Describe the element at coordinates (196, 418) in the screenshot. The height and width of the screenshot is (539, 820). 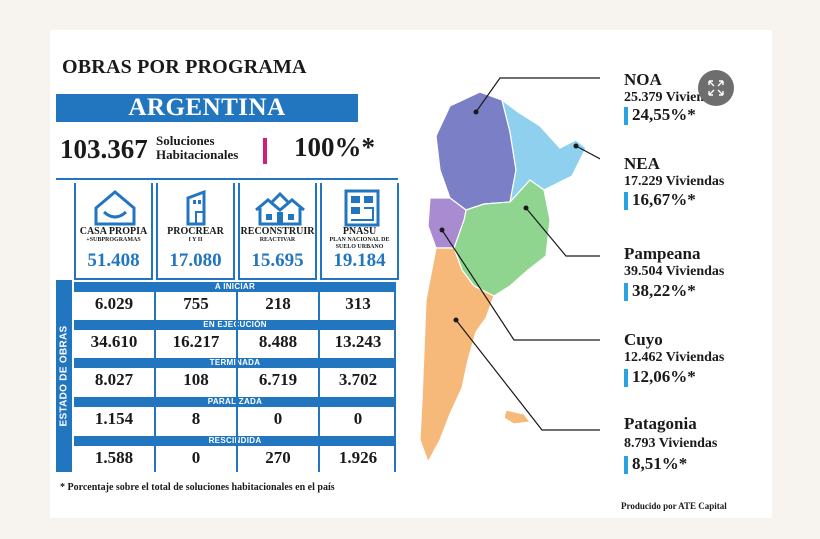
I see `table-cell: 8` at that location.